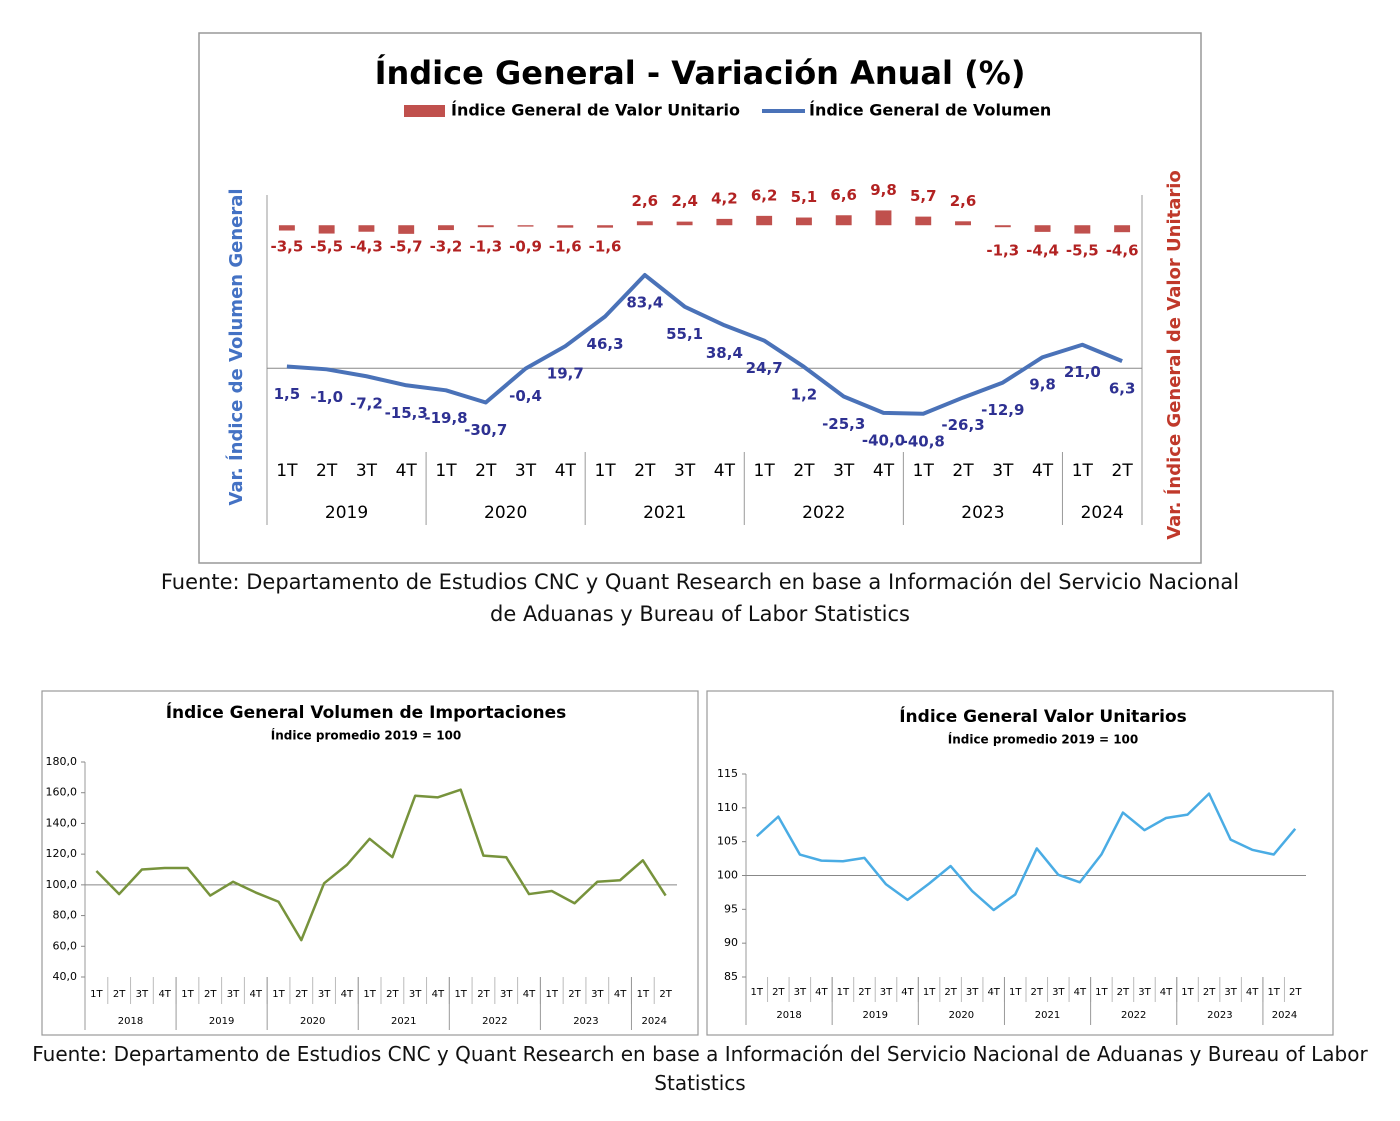  What do you see at coordinates (406, 247) in the screenshot?
I see `data-label: -5,7` at bounding box center [406, 247].